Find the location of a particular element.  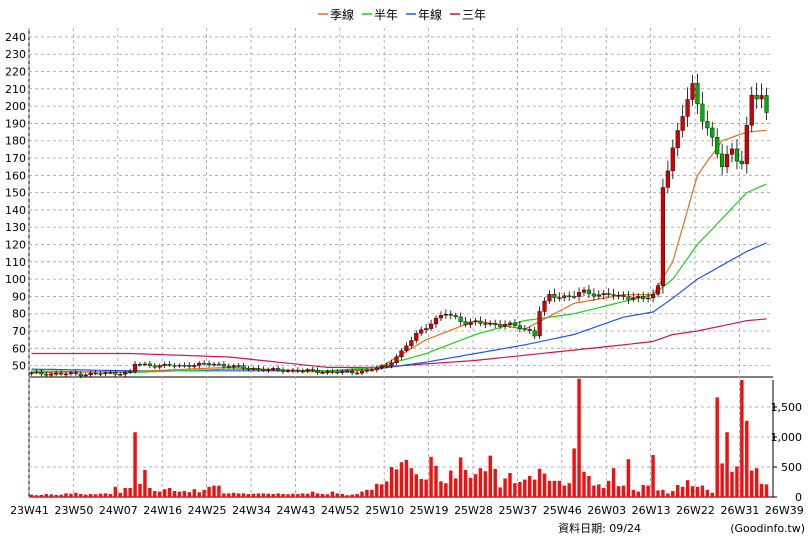

x-tick-label: 24W34 is located at coordinates (251, 510).